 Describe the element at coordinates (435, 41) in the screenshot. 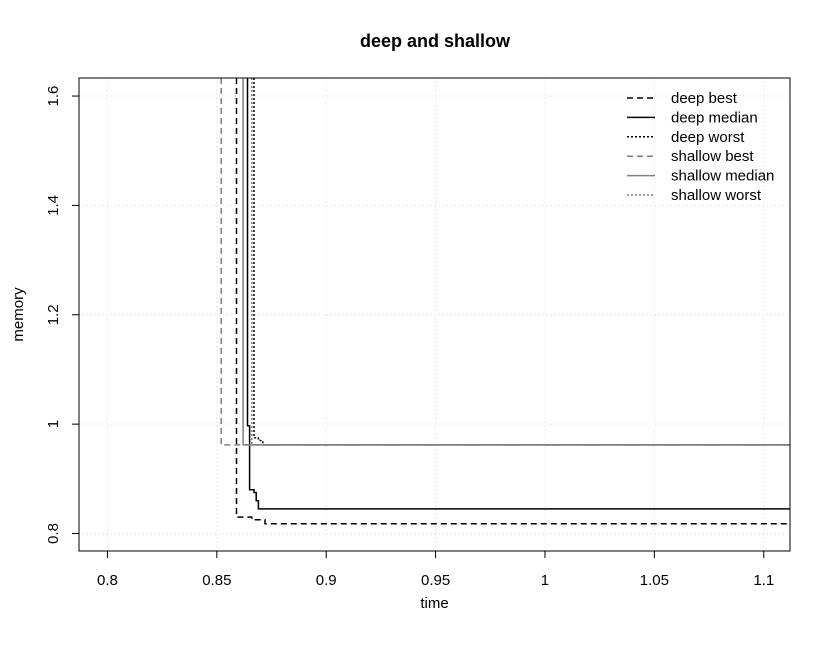

I see `chart-title: deep and shallow` at that location.